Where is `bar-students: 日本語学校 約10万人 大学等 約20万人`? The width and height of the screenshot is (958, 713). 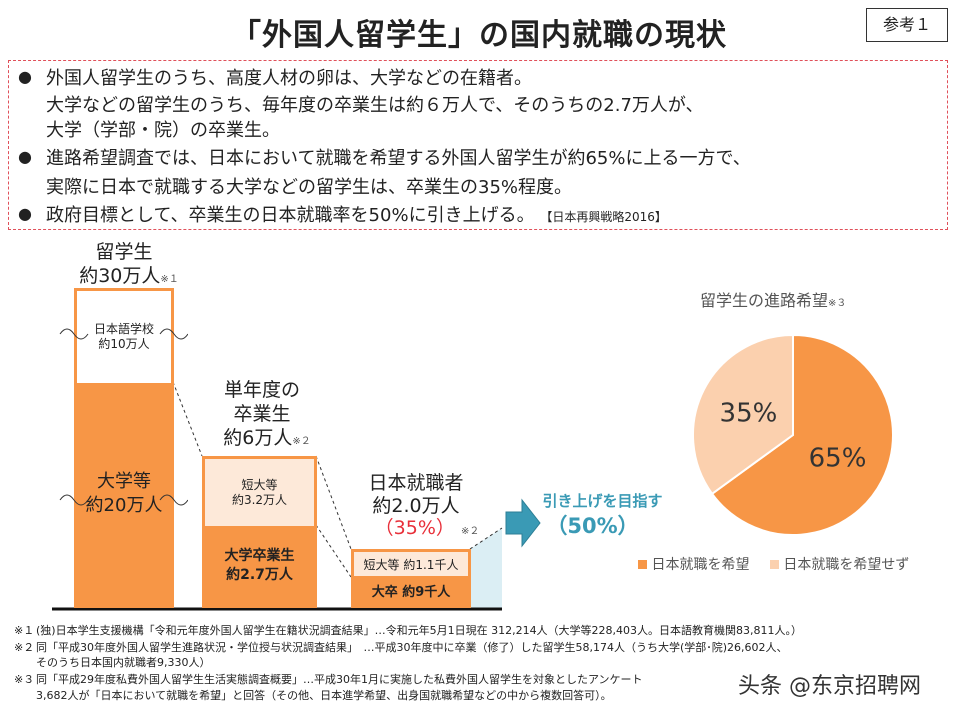 bar-students: 日本語学校 約10万人 大学等 約20万人 is located at coordinates (124, 448).